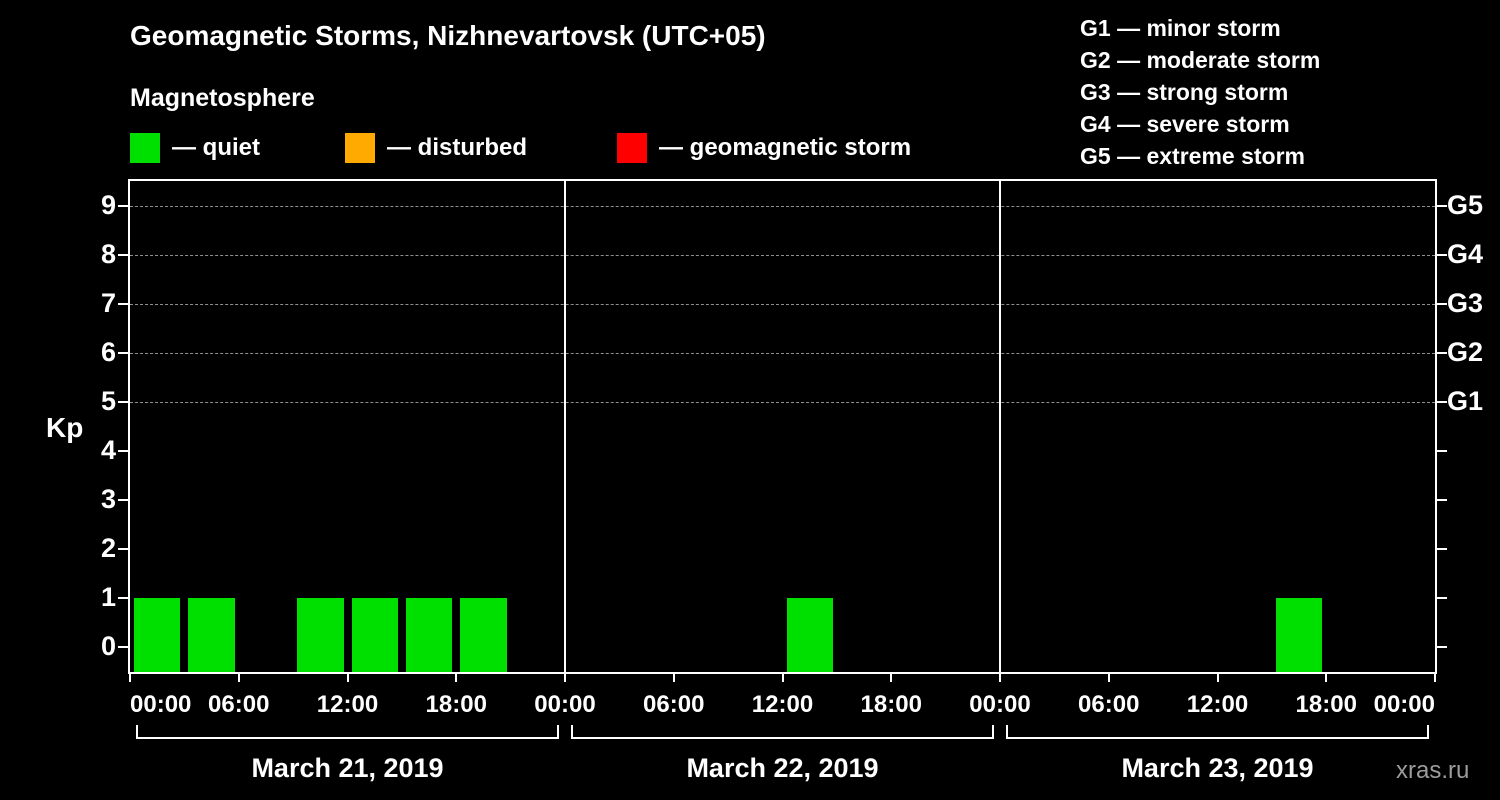 The image size is (1500, 800). What do you see at coordinates (108, 302) in the screenshot?
I see `y-tick-label-7: 7` at bounding box center [108, 302].